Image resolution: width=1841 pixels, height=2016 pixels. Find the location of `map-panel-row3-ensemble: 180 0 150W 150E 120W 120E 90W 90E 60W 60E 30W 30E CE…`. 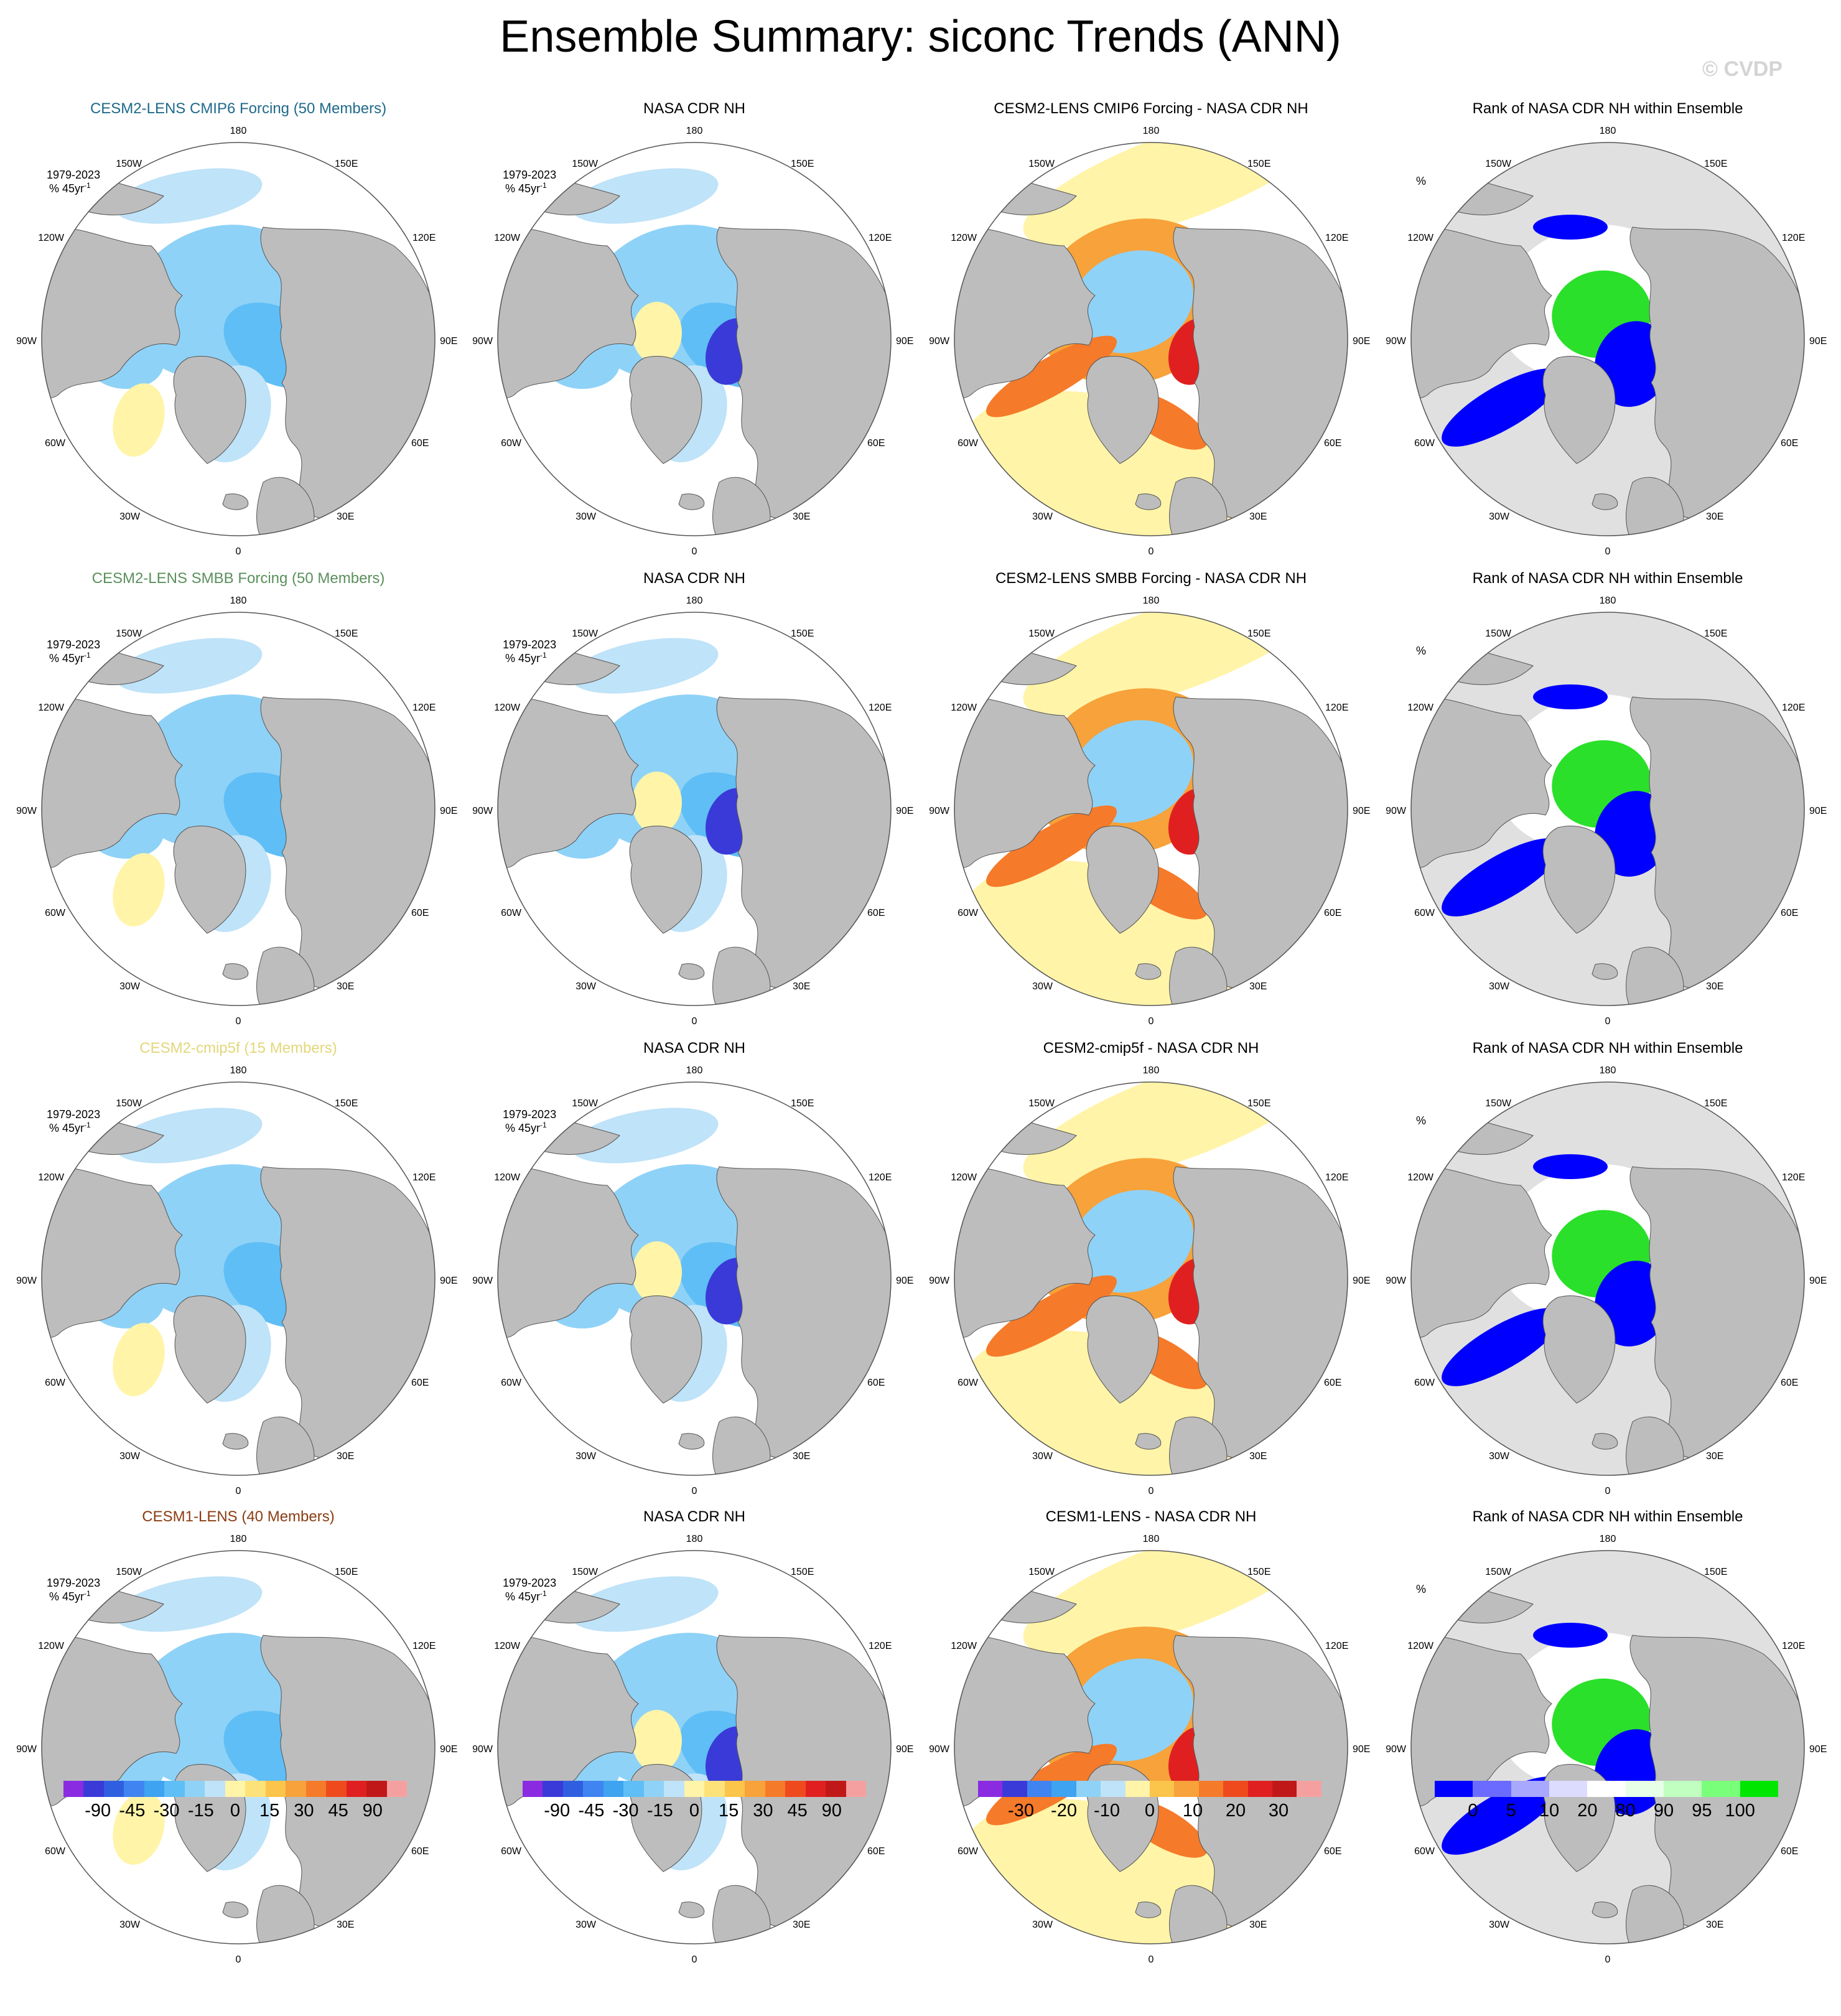

map-panel-row3-ensemble: 180 0 150W 150E 120W 120E 90W 90E 60W 60E 30W 30E CE… is located at coordinates (236, 1268).